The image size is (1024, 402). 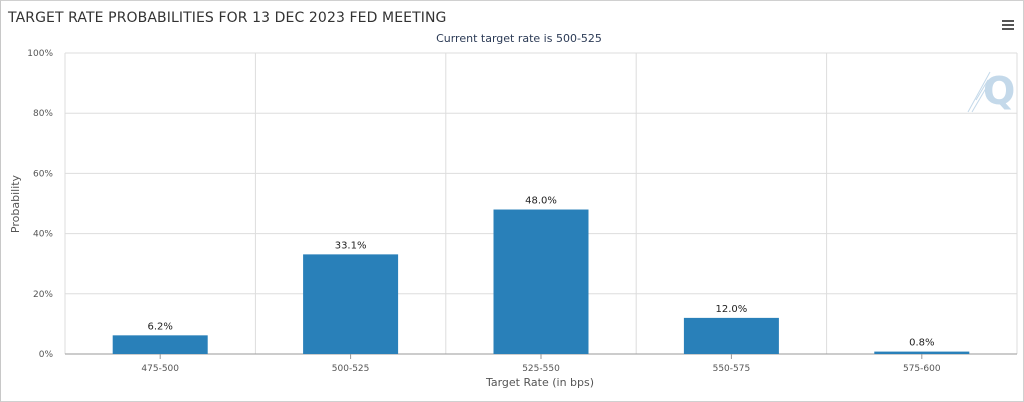 What do you see at coordinates (732, 369) in the screenshot?
I see `x-tick-label-550-575: 550-575` at bounding box center [732, 369].